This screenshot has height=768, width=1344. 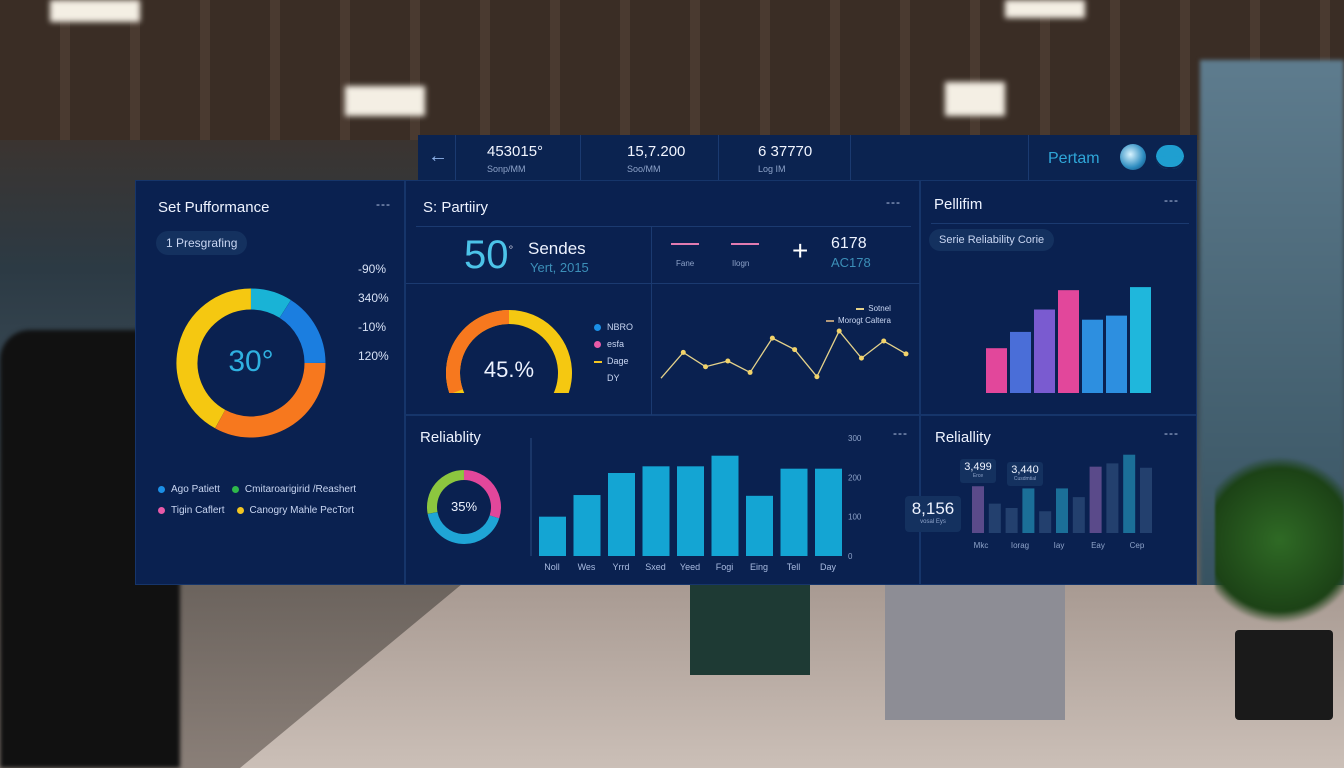 I want to click on legend-item: NBRO, so click(x=613, y=327).